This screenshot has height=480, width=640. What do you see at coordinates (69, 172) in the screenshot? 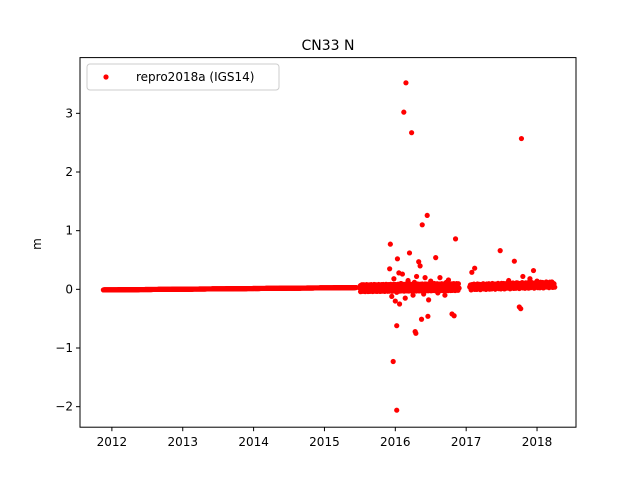
I see `y-tick-label: 2` at bounding box center [69, 172].